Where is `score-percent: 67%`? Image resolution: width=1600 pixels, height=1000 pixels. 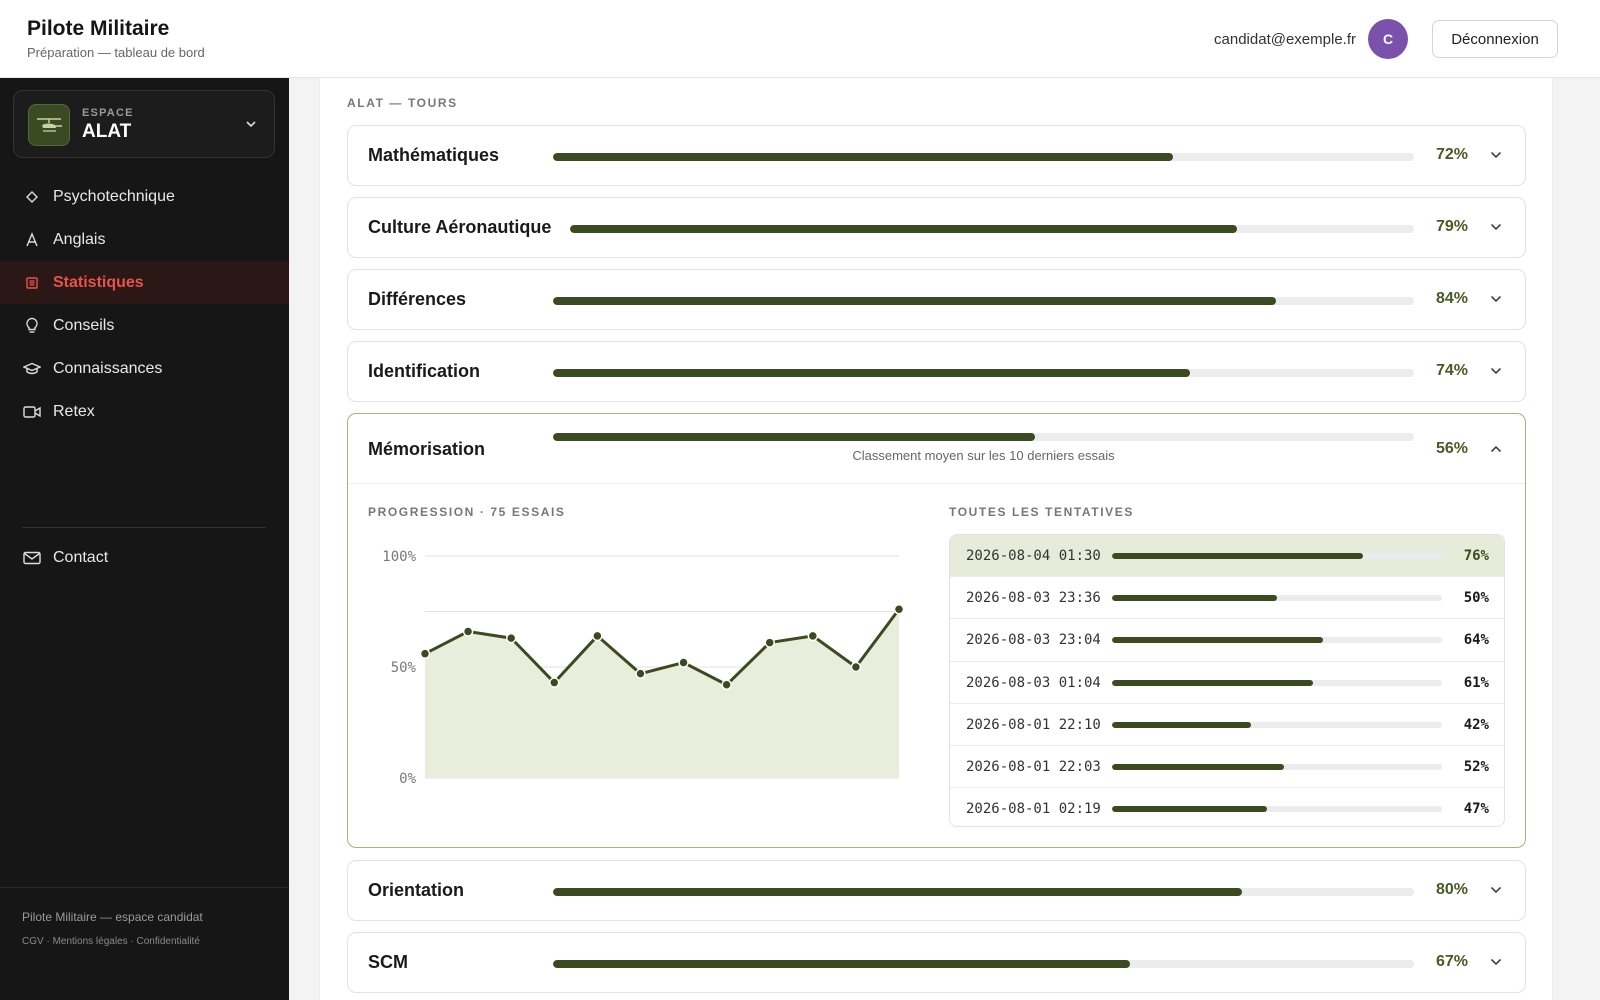
score-percent: 67% is located at coordinates (1451, 961).